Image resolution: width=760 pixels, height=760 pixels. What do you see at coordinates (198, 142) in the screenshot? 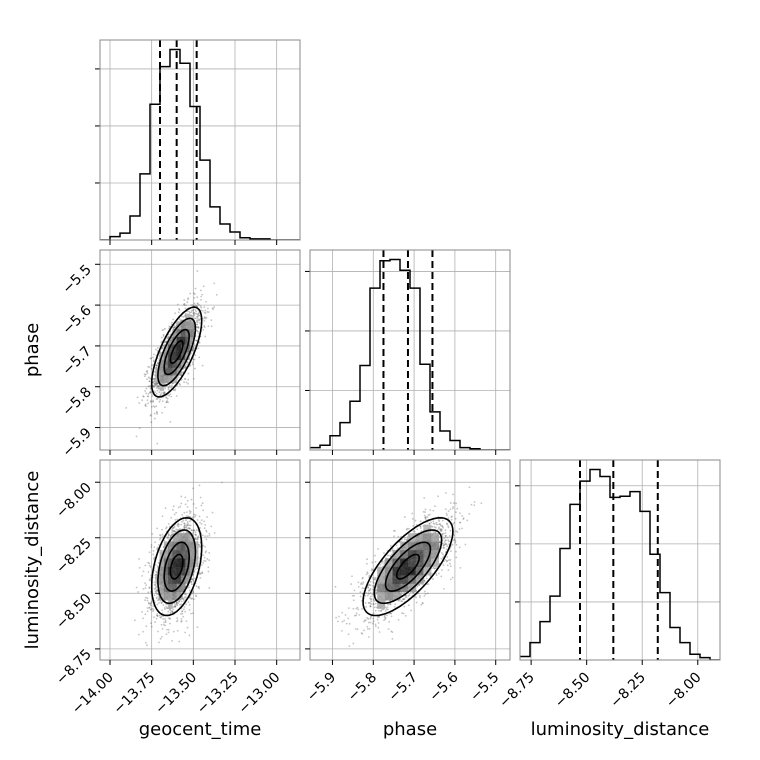
I see `panel-hist-geocent-time` at bounding box center [198, 142].